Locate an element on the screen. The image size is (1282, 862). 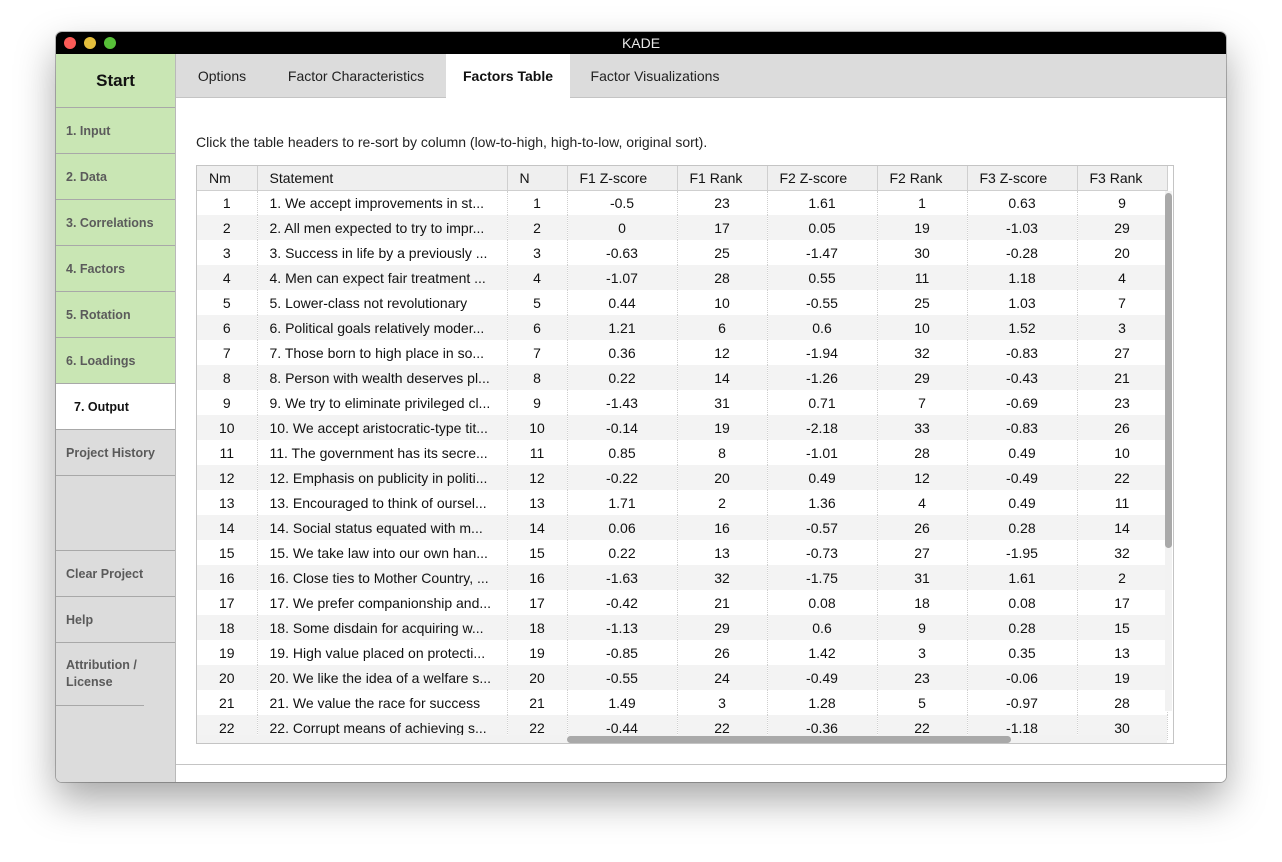
cell-f2-rank: 5 is located at coordinates (922, 702).